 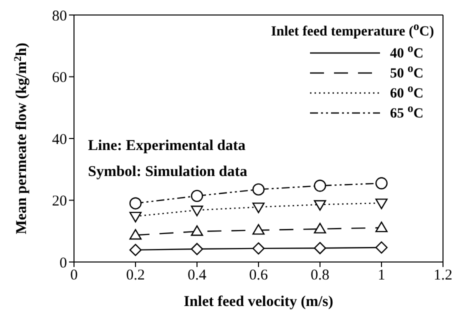 What do you see at coordinates (168, 172) in the screenshot?
I see `annotation: Symbol: Simulation data` at bounding box center [168, 172].